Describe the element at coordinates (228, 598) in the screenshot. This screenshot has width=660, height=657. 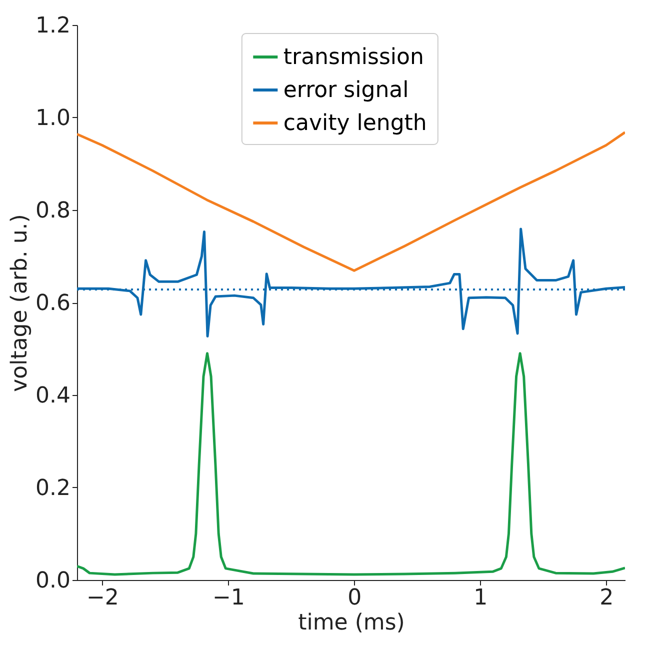
I see `x-tick-label: −1` at that location.